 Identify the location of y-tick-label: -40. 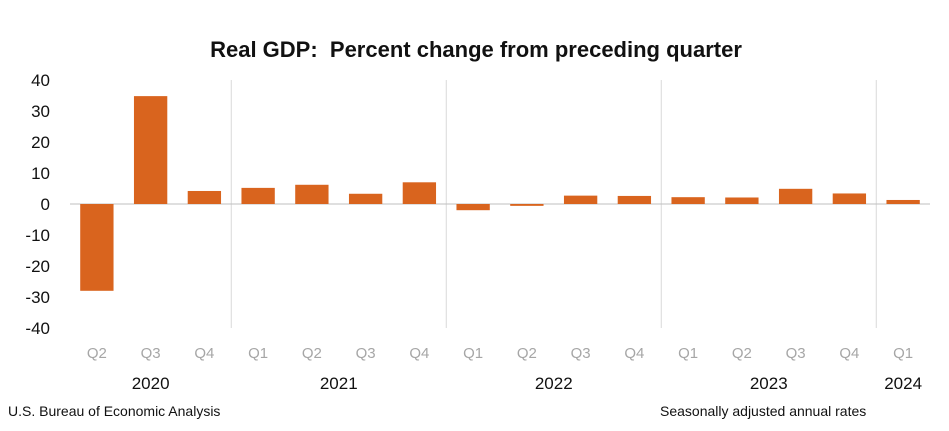
(37, 328).